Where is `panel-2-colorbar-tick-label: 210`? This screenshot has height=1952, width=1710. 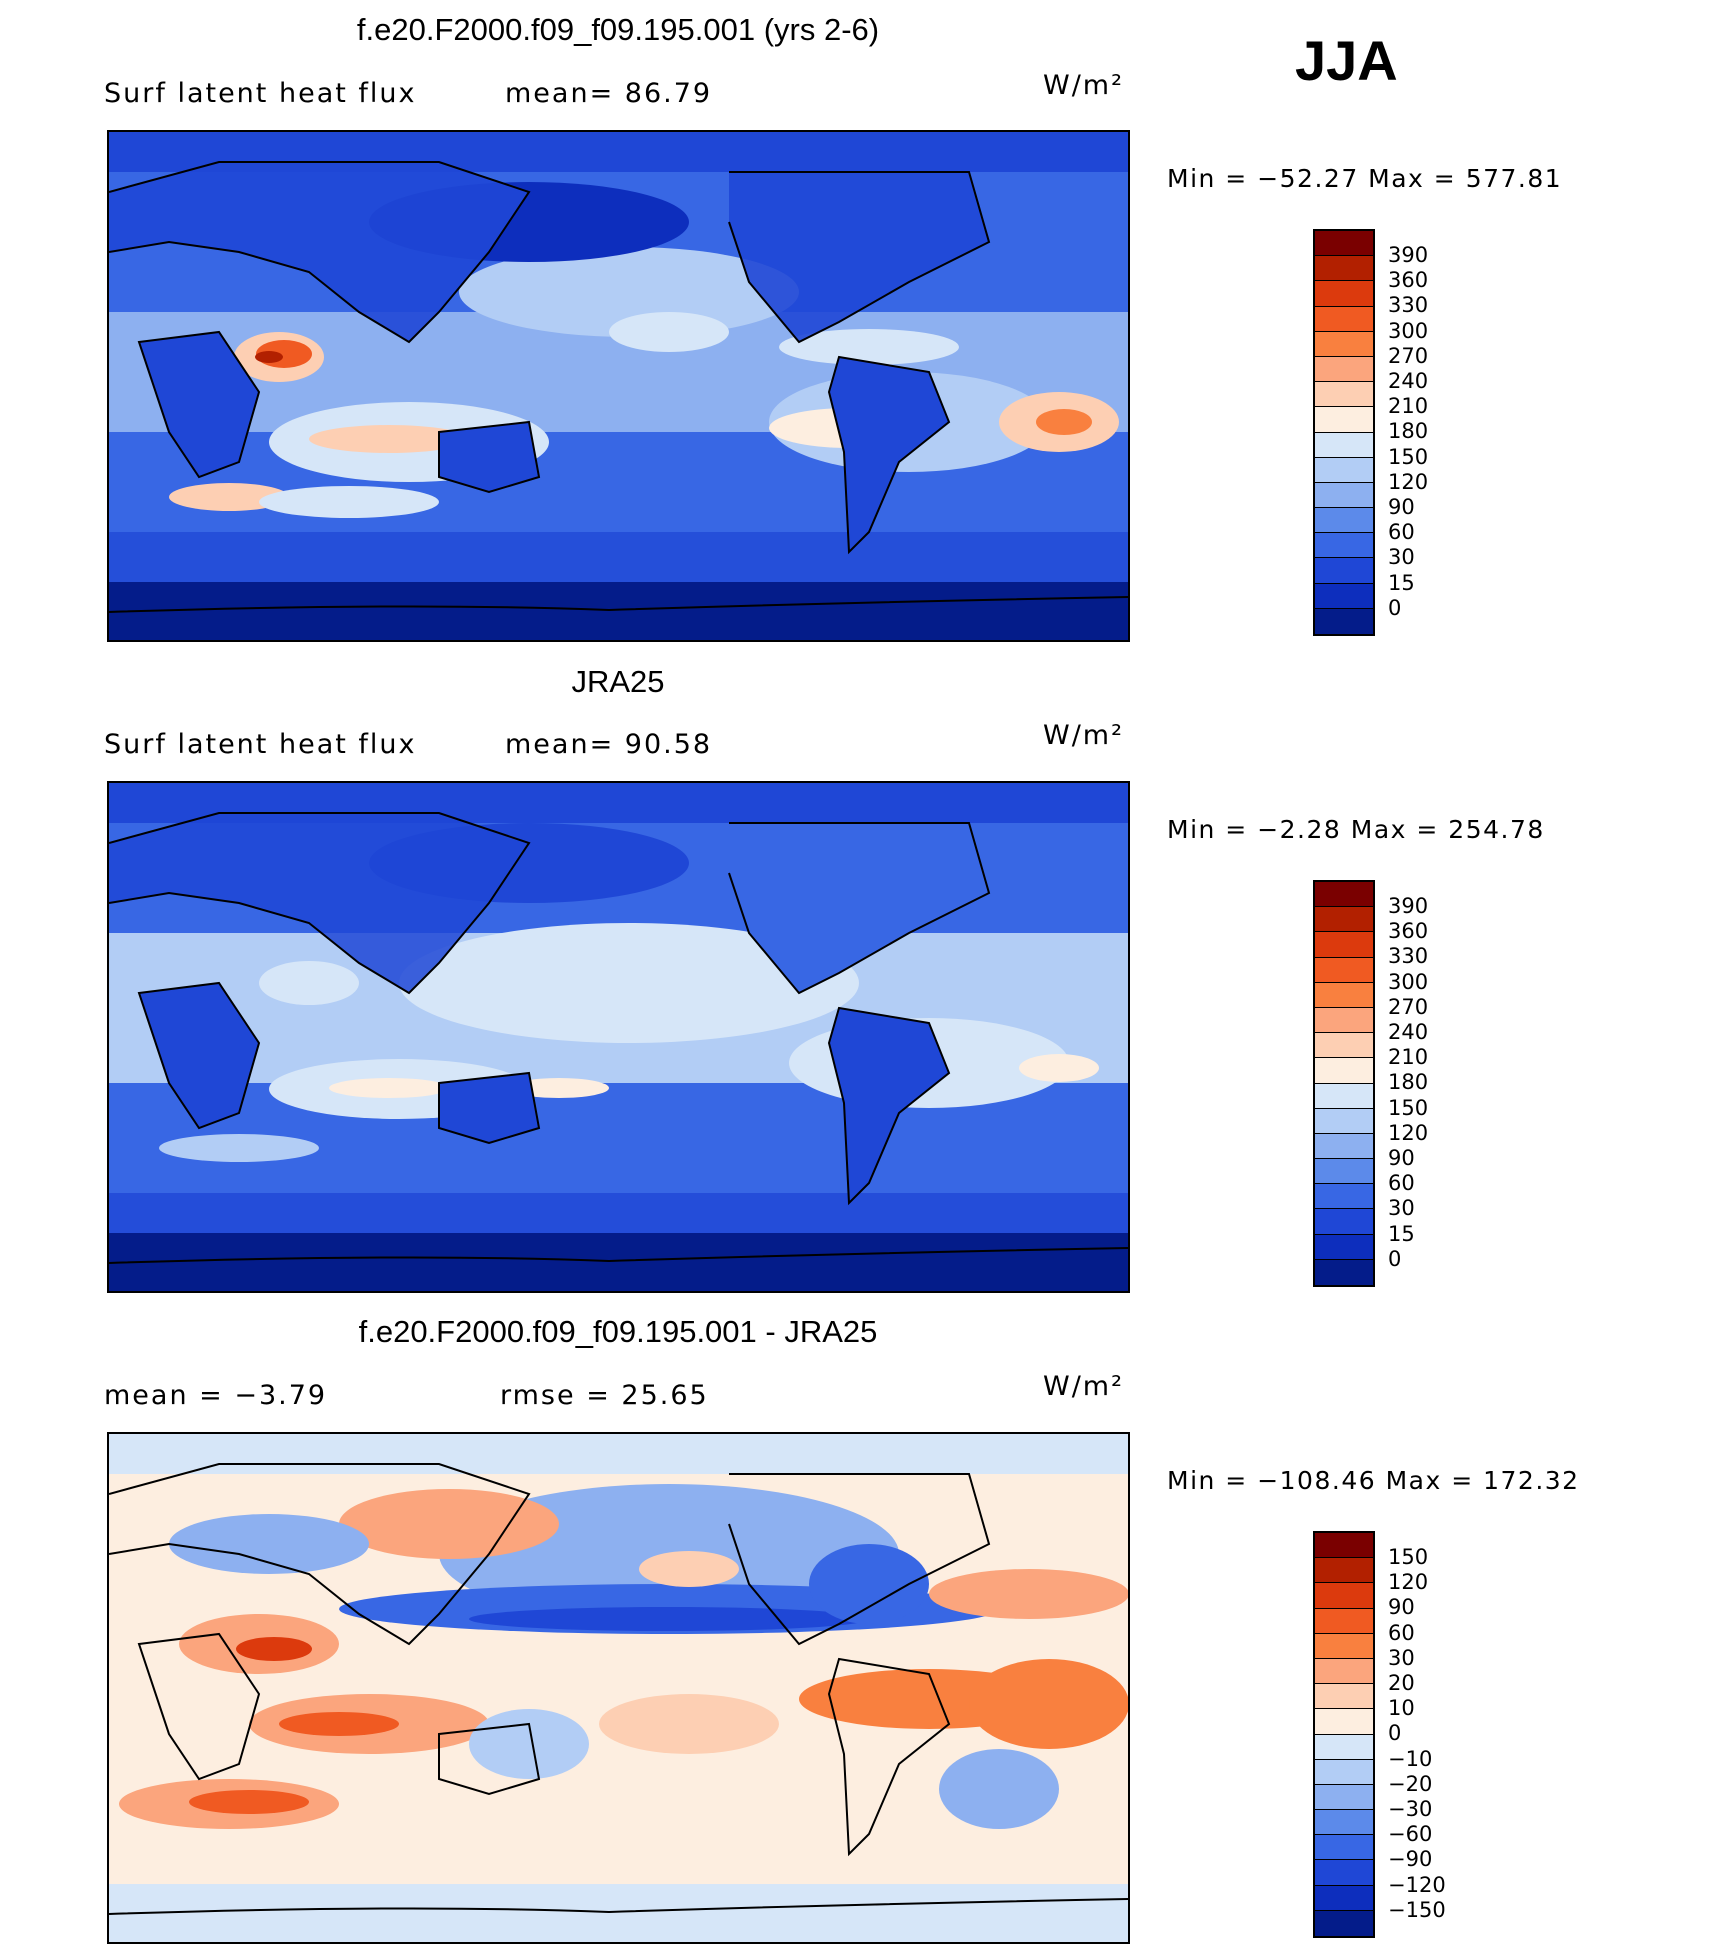
panel-2-colorbar-tick-label: 210 is located at coordinates (1408, 1057).